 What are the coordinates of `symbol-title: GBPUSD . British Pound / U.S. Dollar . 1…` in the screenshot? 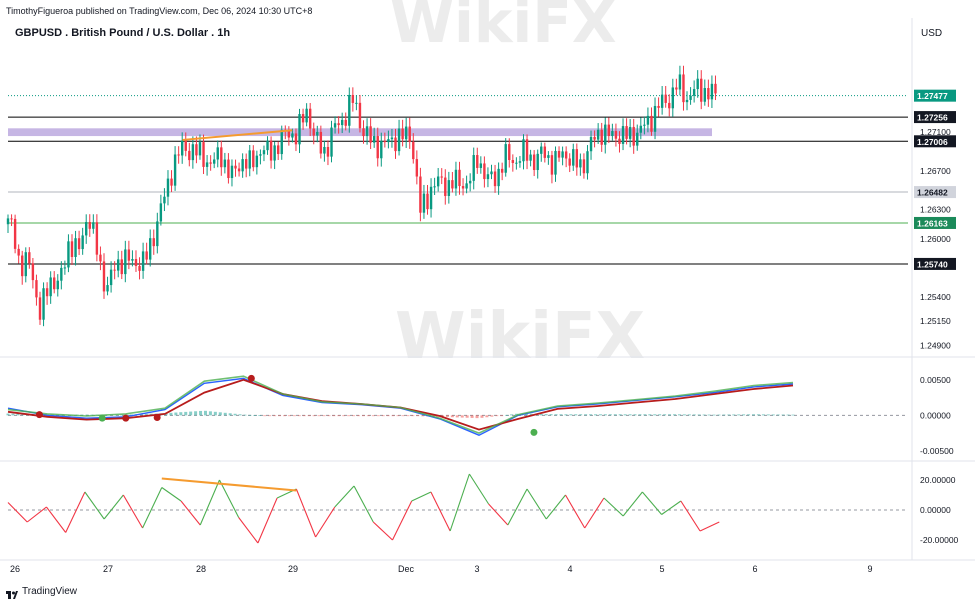 It's located at (123, 33).